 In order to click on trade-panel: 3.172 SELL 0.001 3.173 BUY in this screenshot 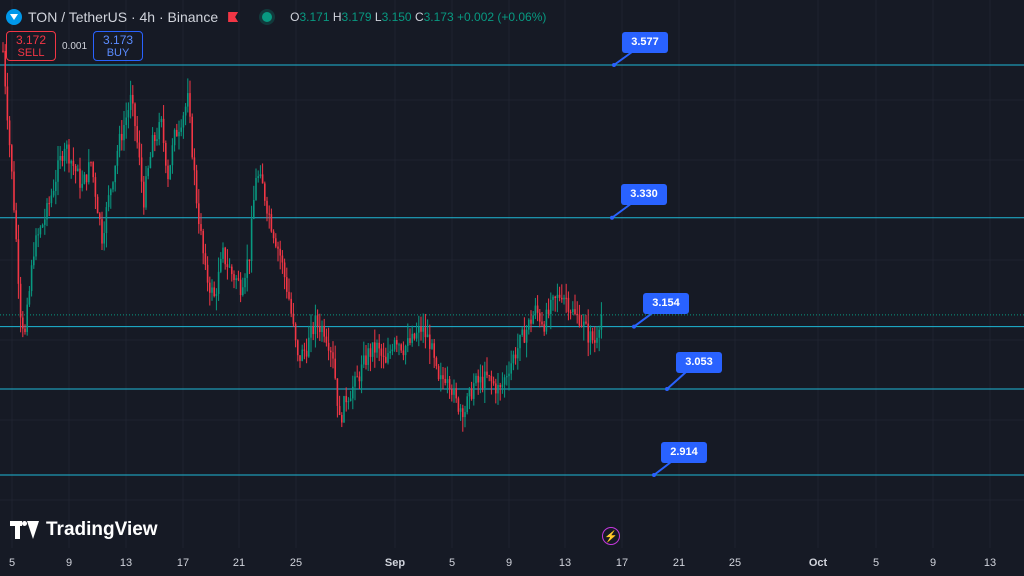, I will do `click(75, 46)`.